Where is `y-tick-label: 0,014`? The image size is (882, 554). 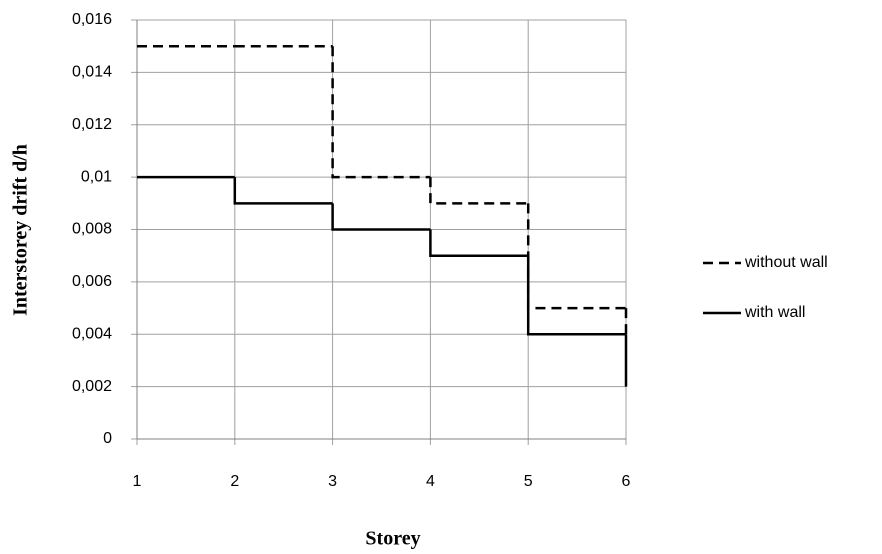 y-tick-label: 0,014 is located at coordinates (92, 72).